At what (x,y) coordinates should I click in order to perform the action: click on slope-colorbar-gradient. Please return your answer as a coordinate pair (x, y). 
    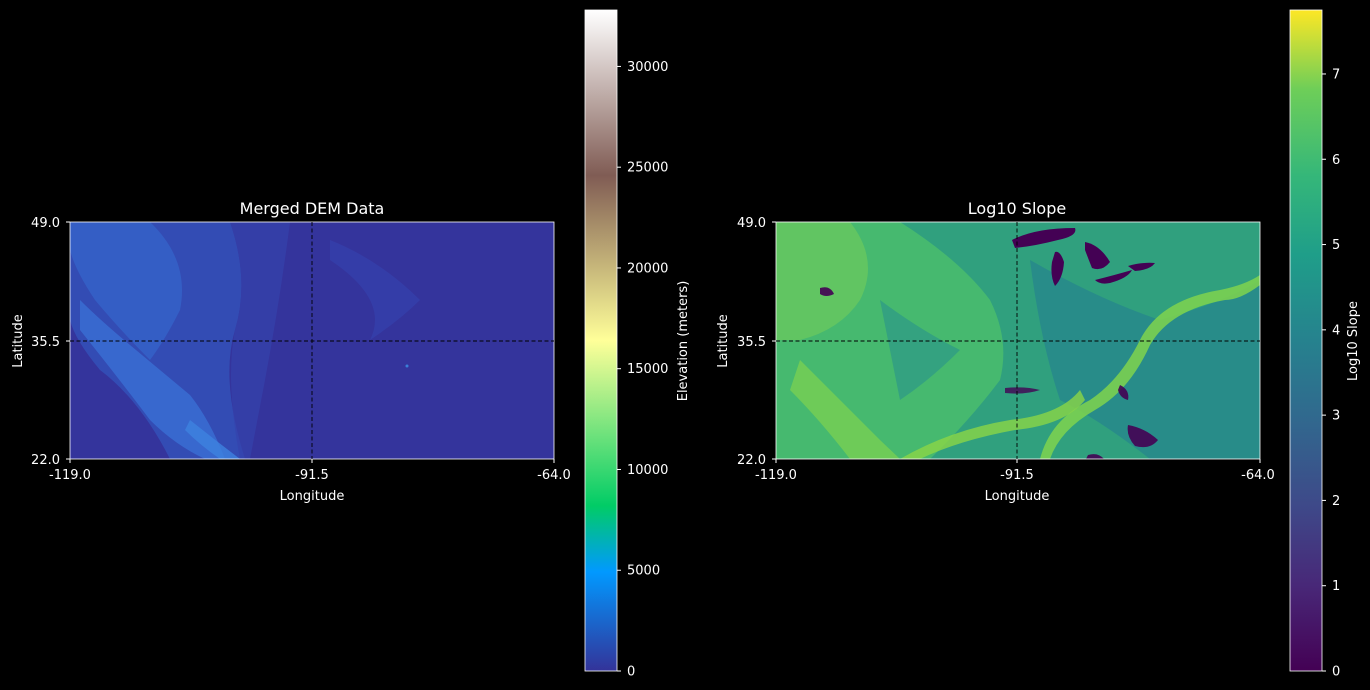
    Looking at the image, I should click on (1306, 340).